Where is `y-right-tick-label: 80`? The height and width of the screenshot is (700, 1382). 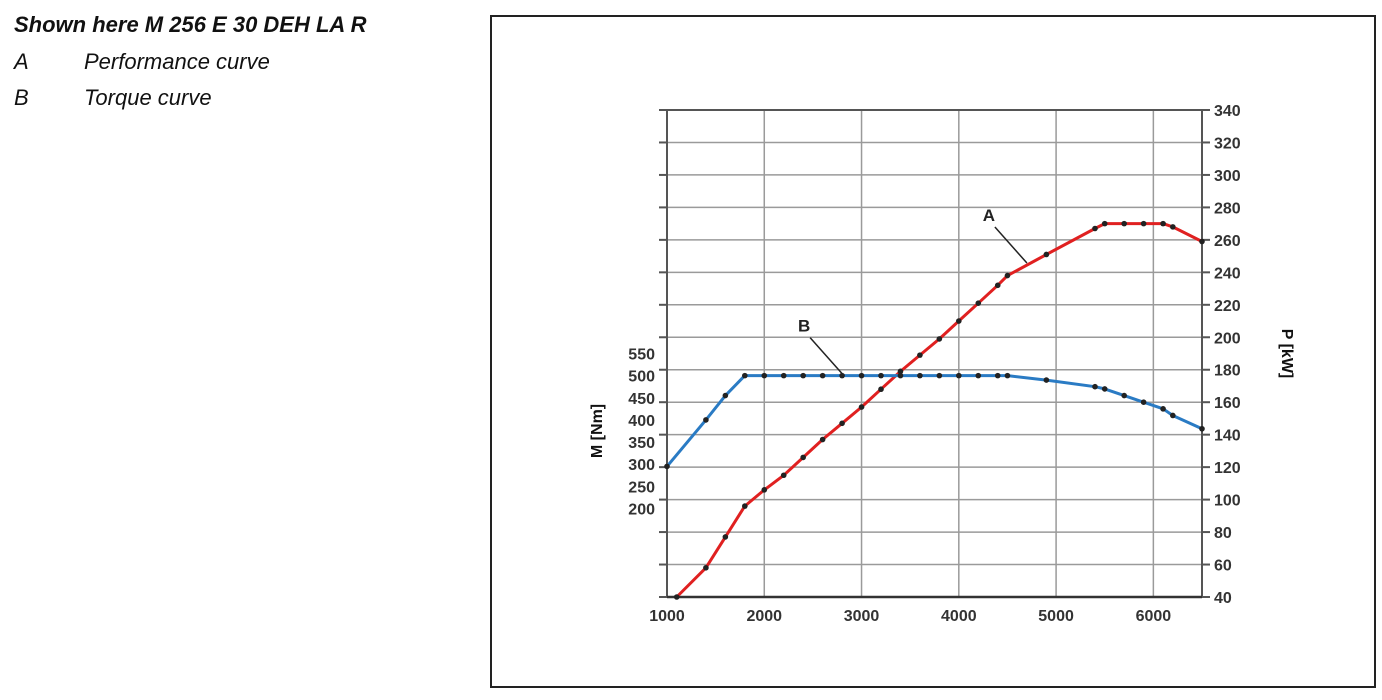
y-right-tick-label: 80 is located at coordinates (1223, 533).